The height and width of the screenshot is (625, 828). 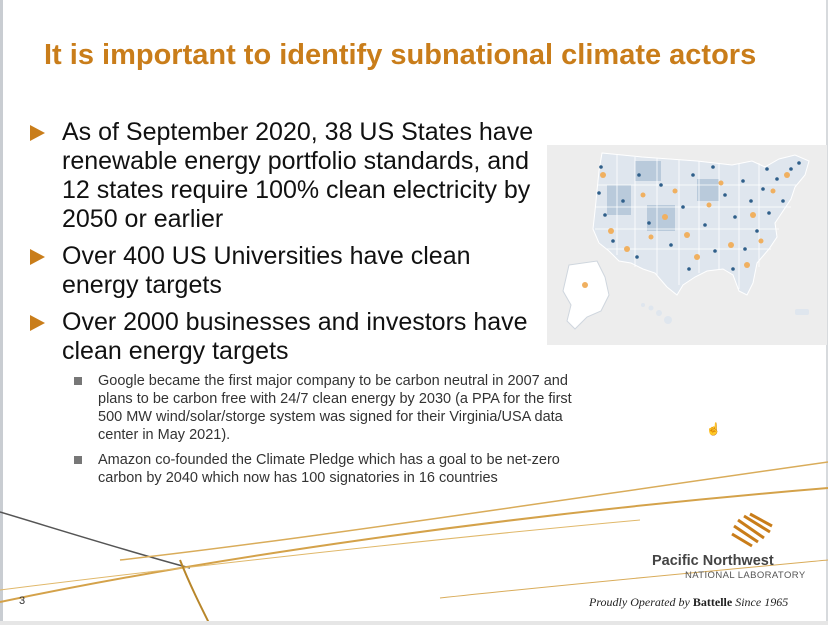 What do you see at coordinates (827, 312) in the screenshot?
I see `window-edge-right` at bounding box center [827, 312].